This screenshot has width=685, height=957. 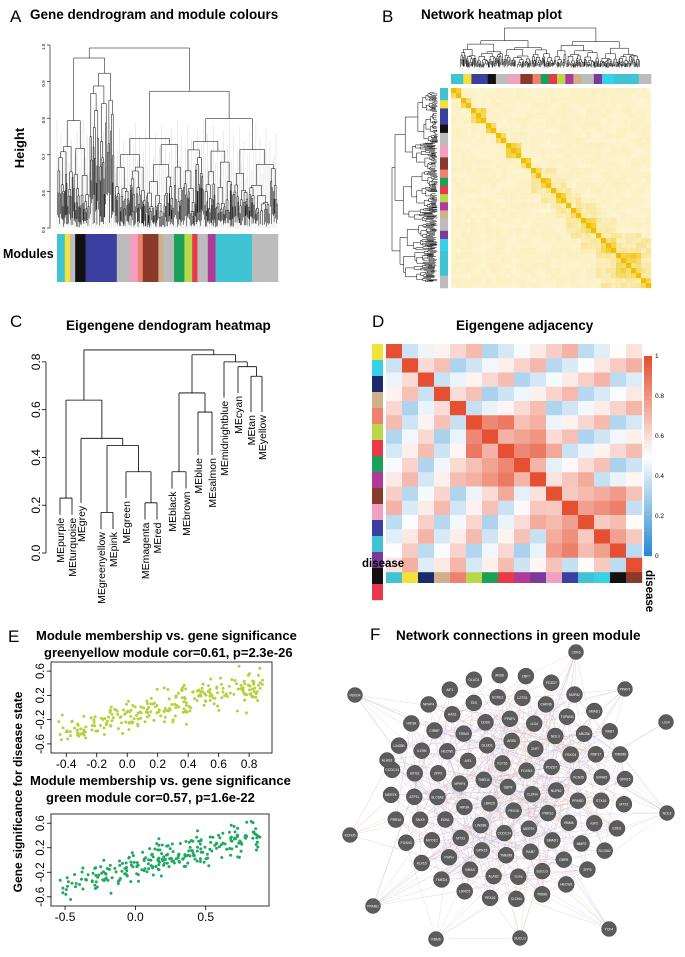 What do you see at coordinates (43, 119) in the screenshot?
I see `panel-a-ytick-label: 0.8` at bounding box center [43, 119].